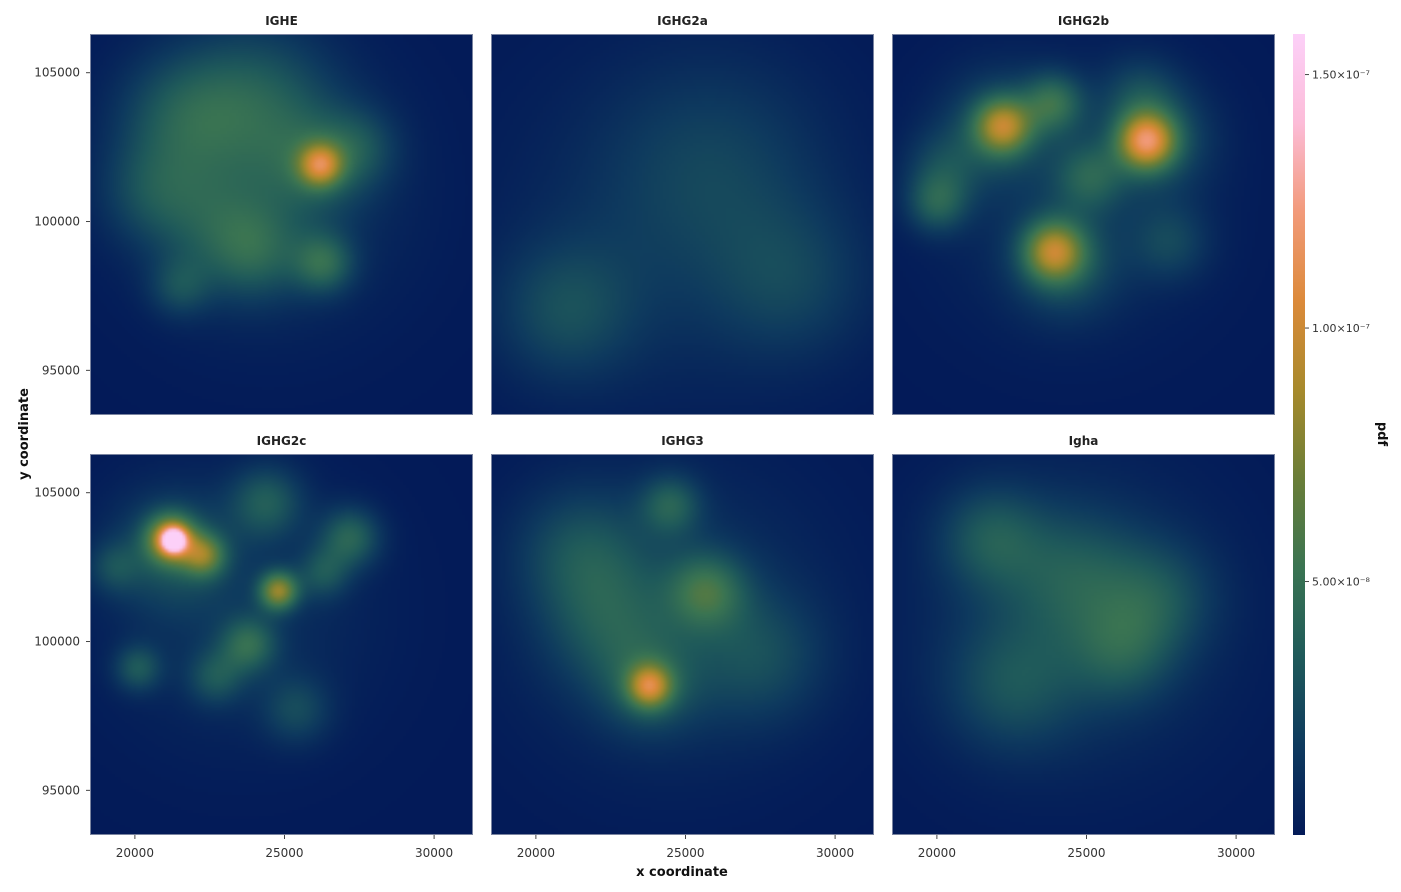 The width and height of the screenshot is (1401, 892). Describe the element at coordinates (24, 434) in the screenshot. I see `y-axis-label: y coordinate` at that location.